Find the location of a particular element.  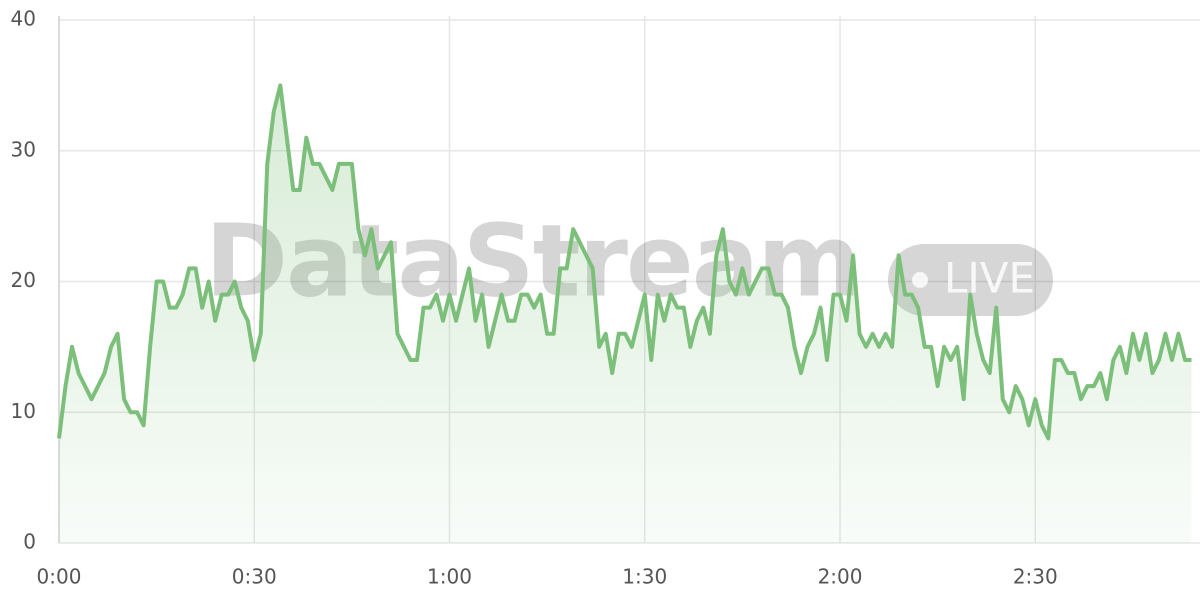

x-tick-label: 0:30 is located at coordinates (254, 577).